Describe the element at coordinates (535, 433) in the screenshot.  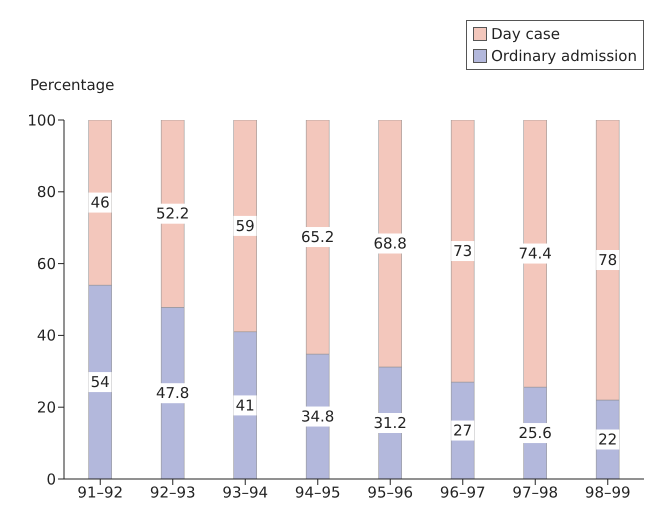
I see `data-label: 25.6` at that location.